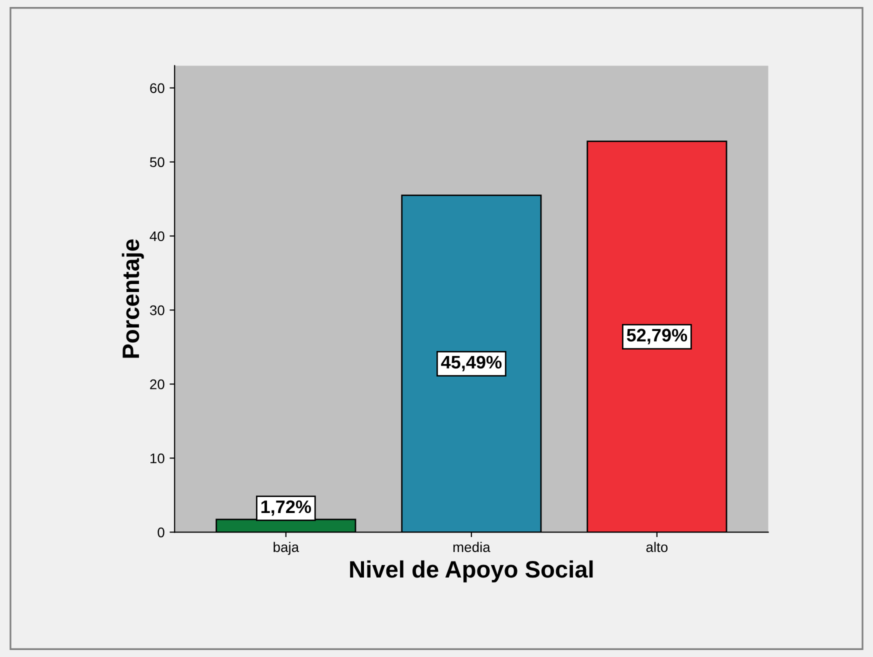 This screenshot has height=657, width=873. What do you see at coordinates (157, 384) in the screenshot?
I see `y-tick-label: 20` at bounding box center [157, 384].